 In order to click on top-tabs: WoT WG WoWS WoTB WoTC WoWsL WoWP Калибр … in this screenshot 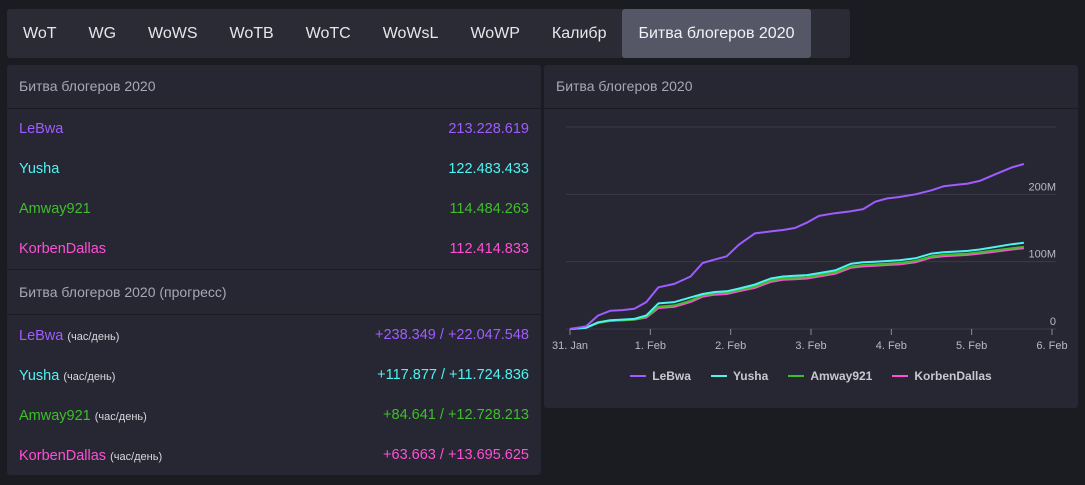, I will do `click(428, 33)`.